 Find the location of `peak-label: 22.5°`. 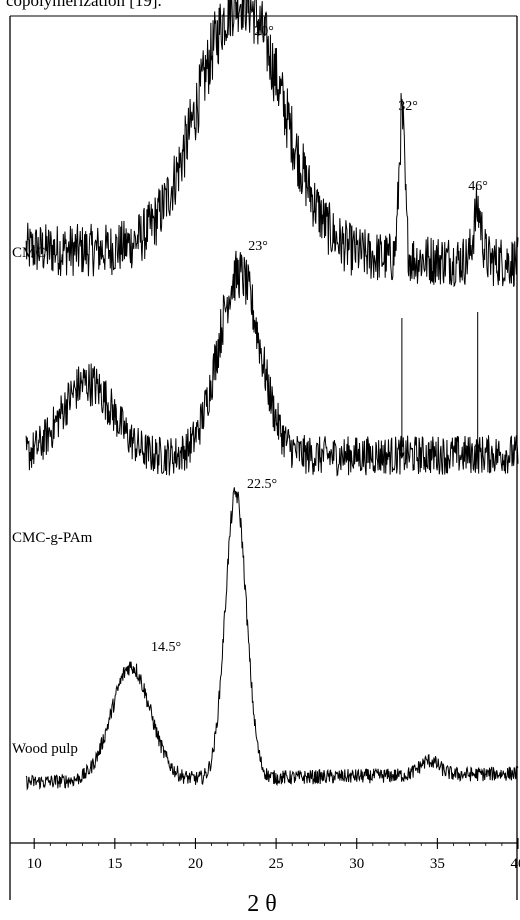

peak-label: 22.5° is located at coordinates (262, 484).